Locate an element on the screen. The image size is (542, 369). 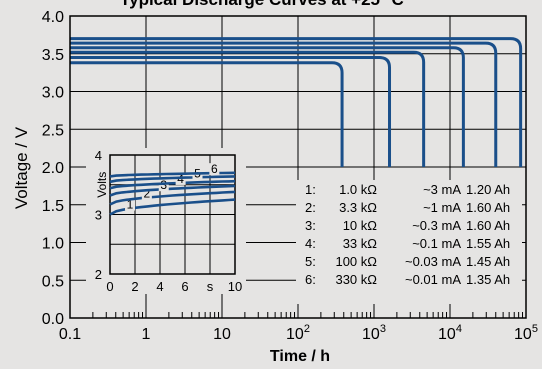
legend-number: 5: is located at coordinates (310, 261).